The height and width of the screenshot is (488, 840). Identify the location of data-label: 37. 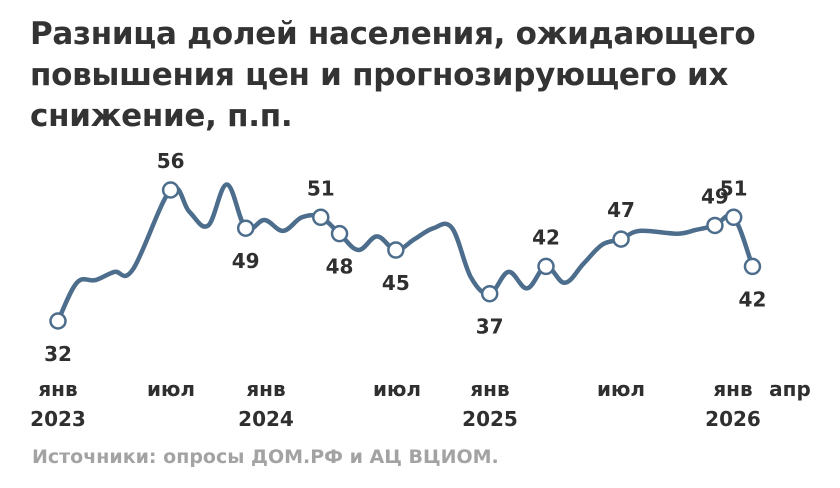
(490, 327).